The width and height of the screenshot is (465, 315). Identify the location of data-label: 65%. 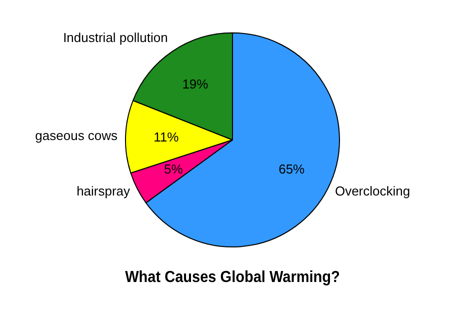
(292, 169).